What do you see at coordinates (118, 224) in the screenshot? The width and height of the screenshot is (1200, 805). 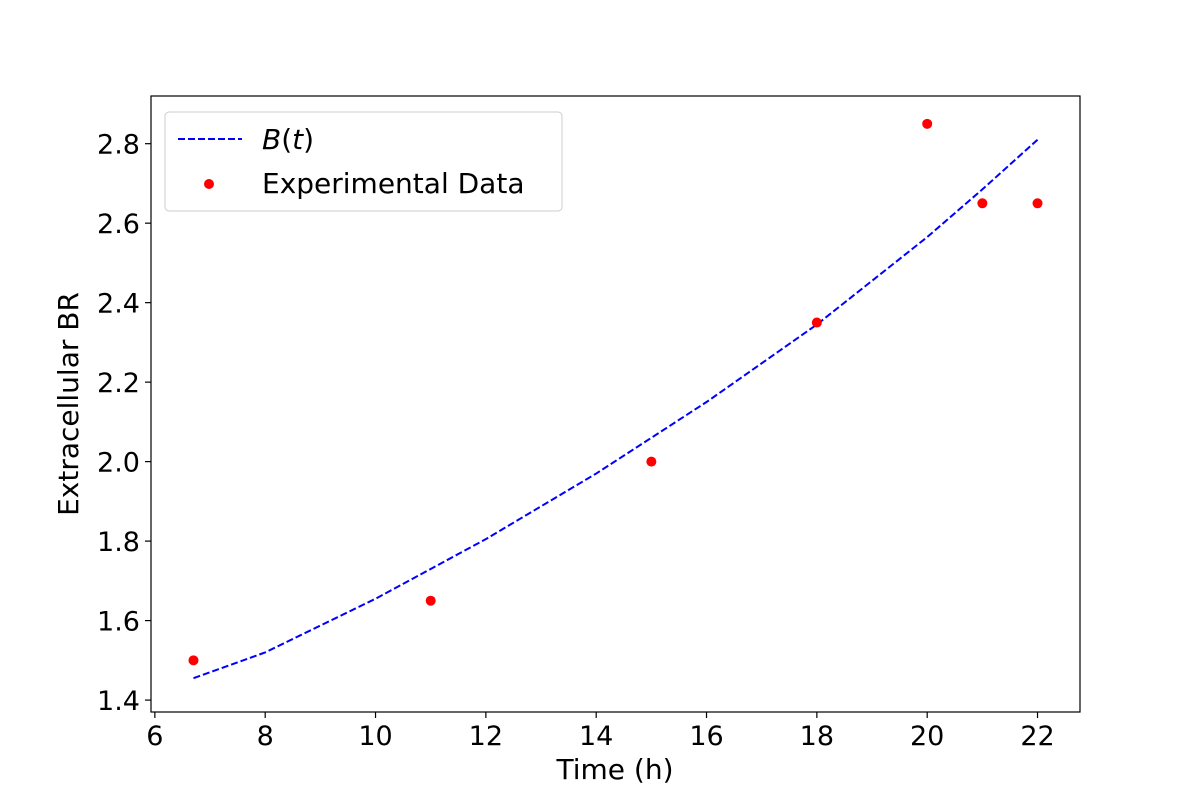 I see `y-tick-label: 2.6` at bounding box center [118, 224].